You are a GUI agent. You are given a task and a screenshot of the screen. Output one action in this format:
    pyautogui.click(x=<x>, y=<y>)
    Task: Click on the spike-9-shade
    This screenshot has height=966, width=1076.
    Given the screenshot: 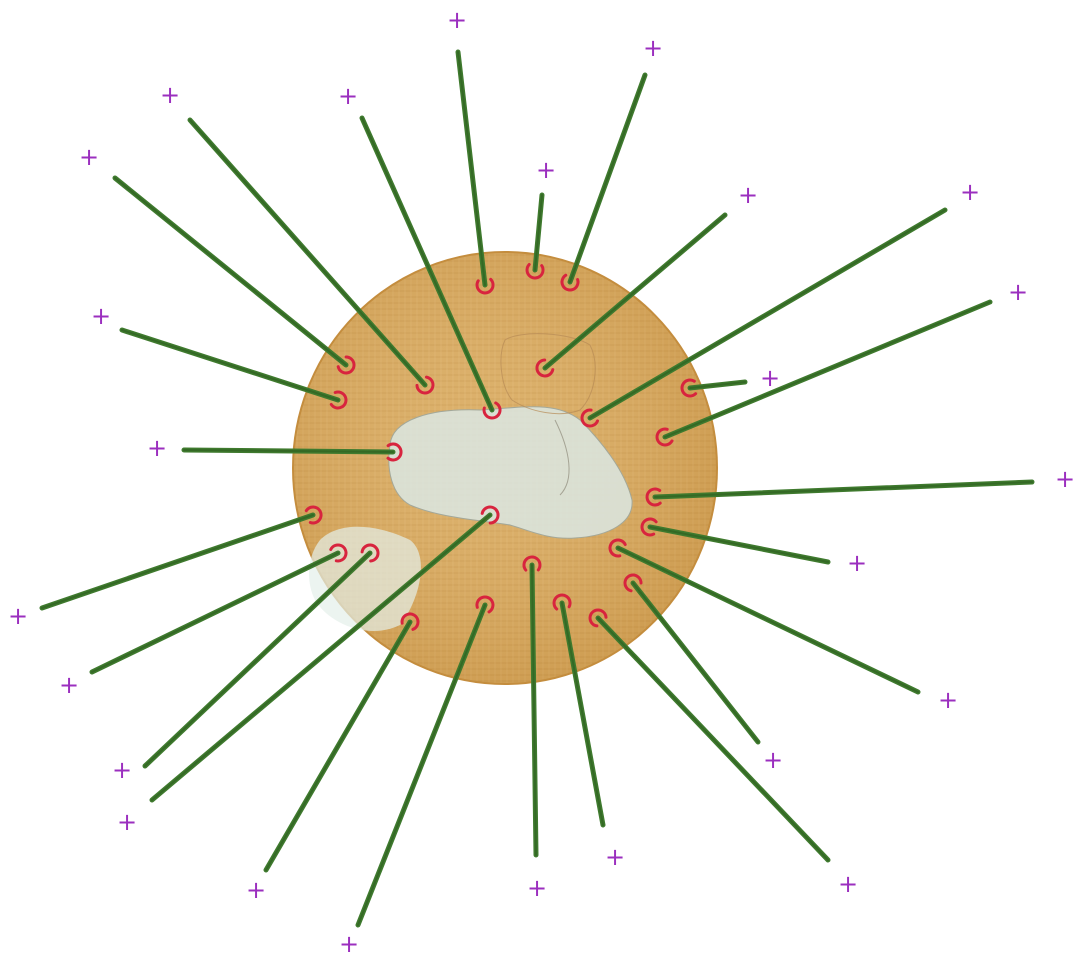 What is the action you would take?
    pyautogui.click(x=739, y=544)
    